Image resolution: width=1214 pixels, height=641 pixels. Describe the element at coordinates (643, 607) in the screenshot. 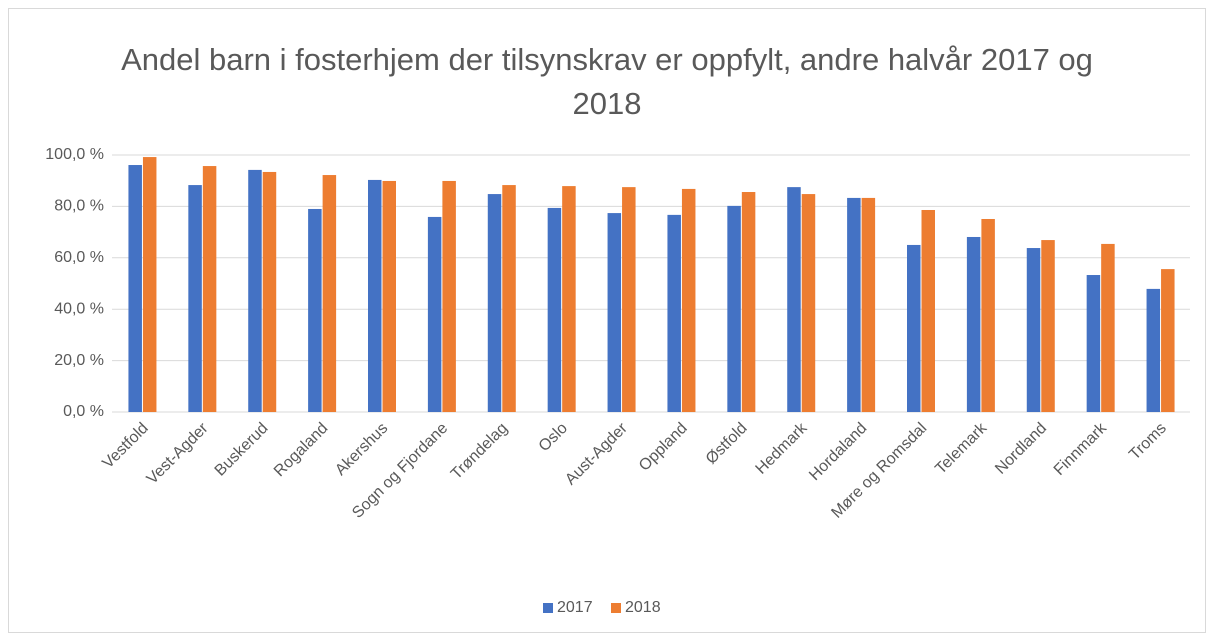

I see `legend-label: 2018` at that location.